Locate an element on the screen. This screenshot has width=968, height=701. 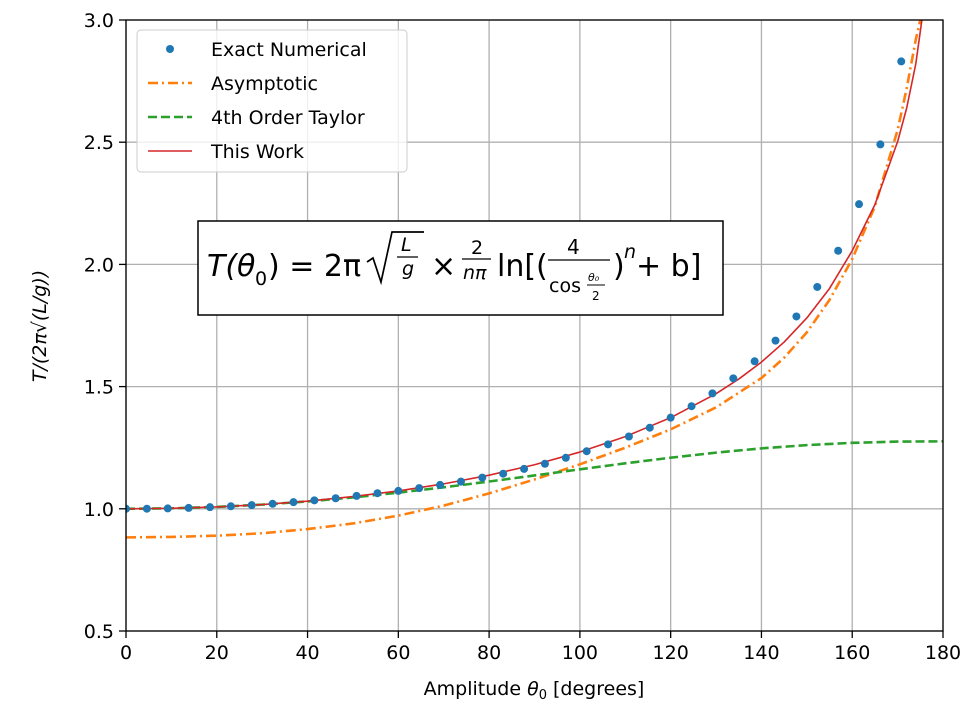
eq-power: n is located at coordinates (630, 252).